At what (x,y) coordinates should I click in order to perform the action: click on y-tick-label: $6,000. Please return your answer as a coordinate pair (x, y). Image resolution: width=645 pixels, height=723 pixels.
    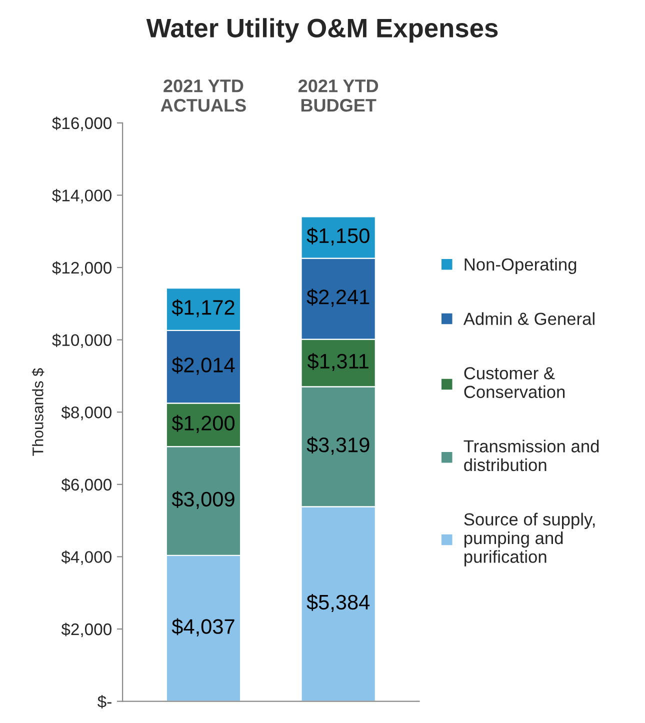
    Looking at the image, I should click on (86, 485).